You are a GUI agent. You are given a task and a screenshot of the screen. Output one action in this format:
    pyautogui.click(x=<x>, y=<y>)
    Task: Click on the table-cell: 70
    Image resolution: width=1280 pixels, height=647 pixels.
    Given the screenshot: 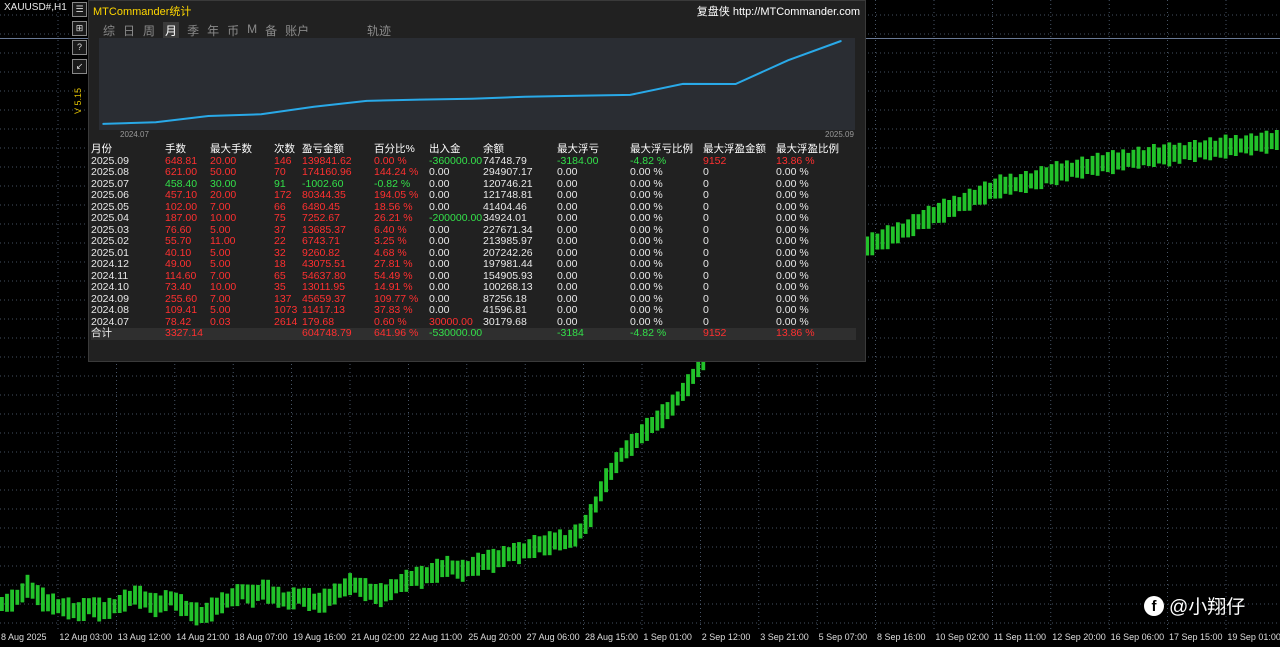 What is the action you would take?
    pyautogui.click(x=280, y=172)
    